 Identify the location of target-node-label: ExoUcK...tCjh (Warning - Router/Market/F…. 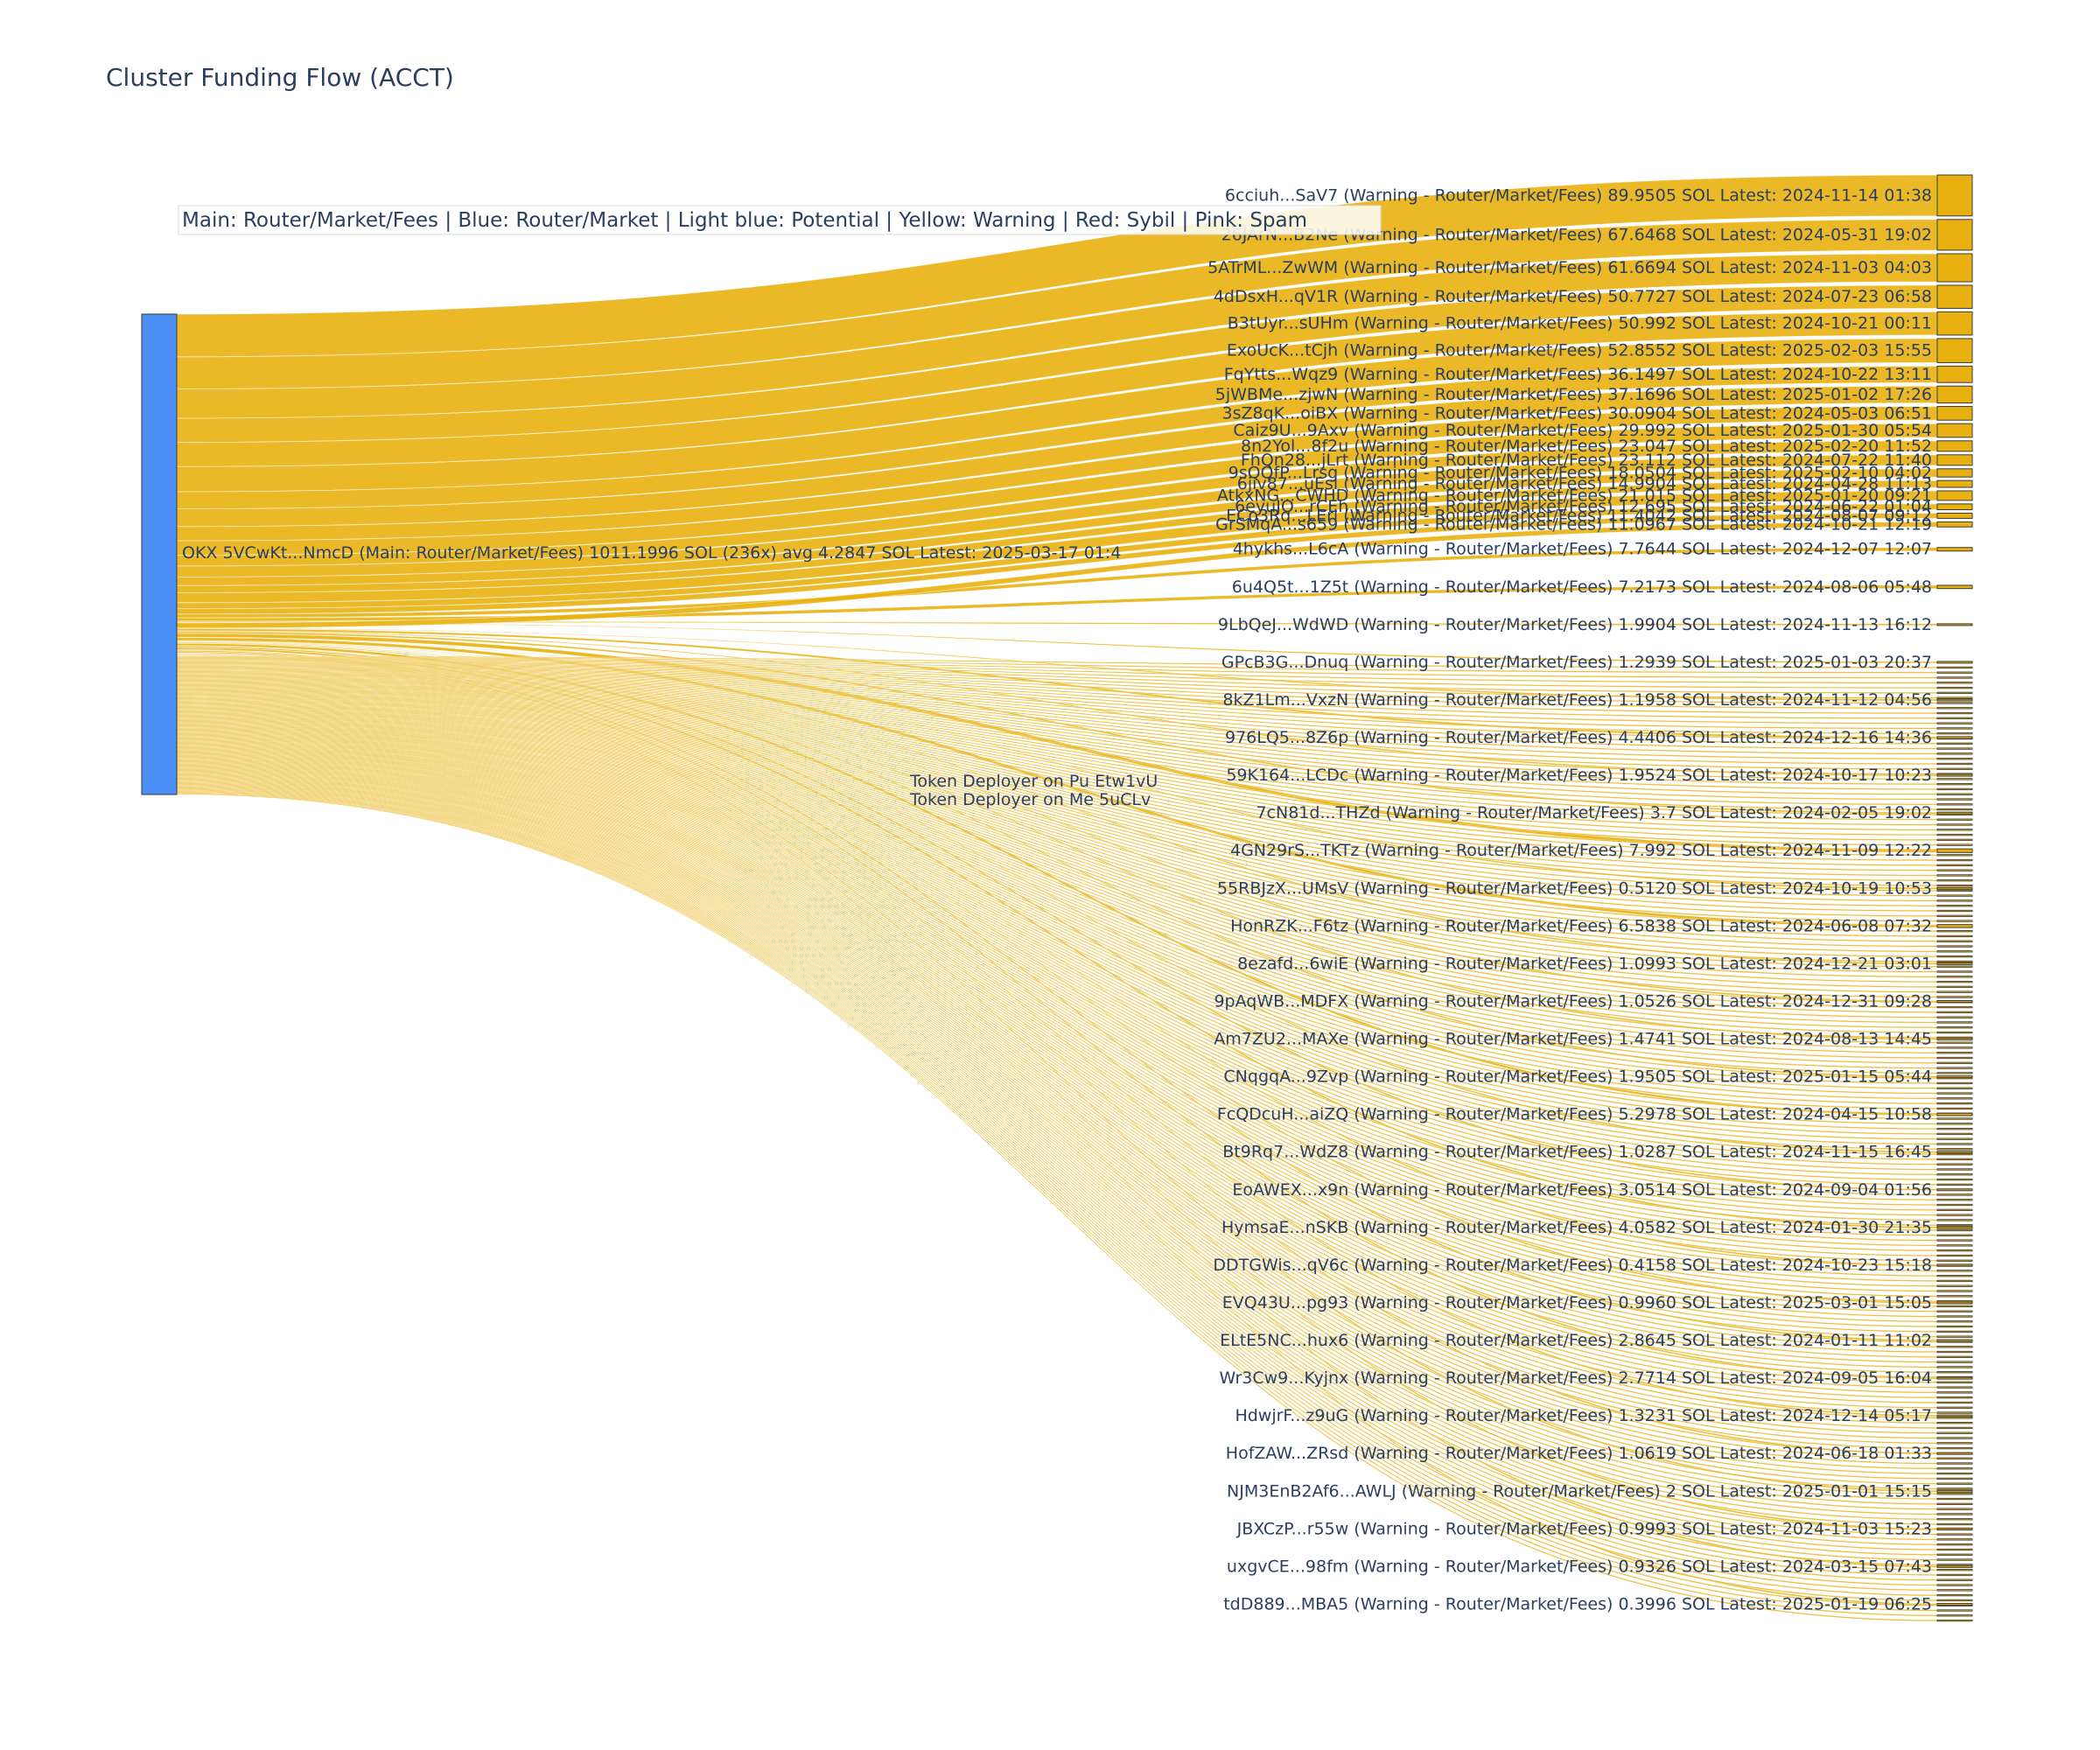
(1579, 350).